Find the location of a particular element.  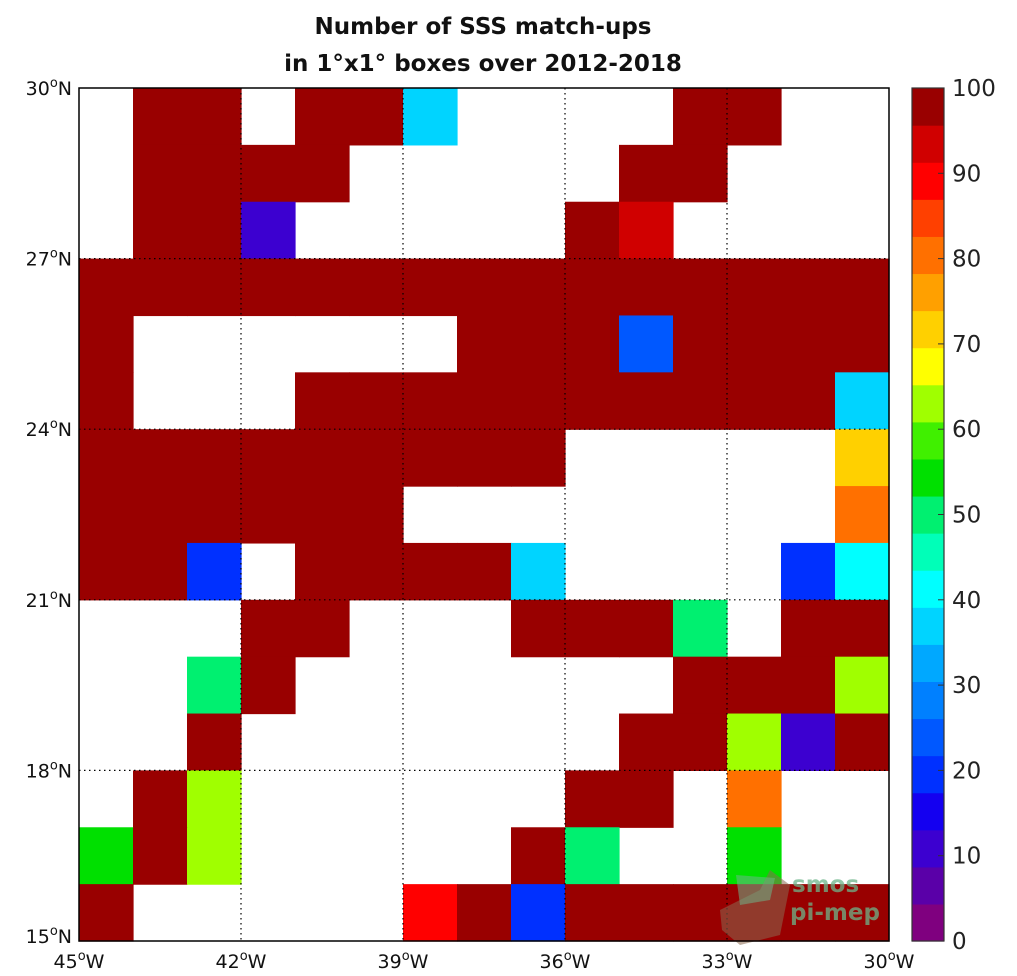

watermark-pimep-text: pi-mep is located at coordinates (835, 913).